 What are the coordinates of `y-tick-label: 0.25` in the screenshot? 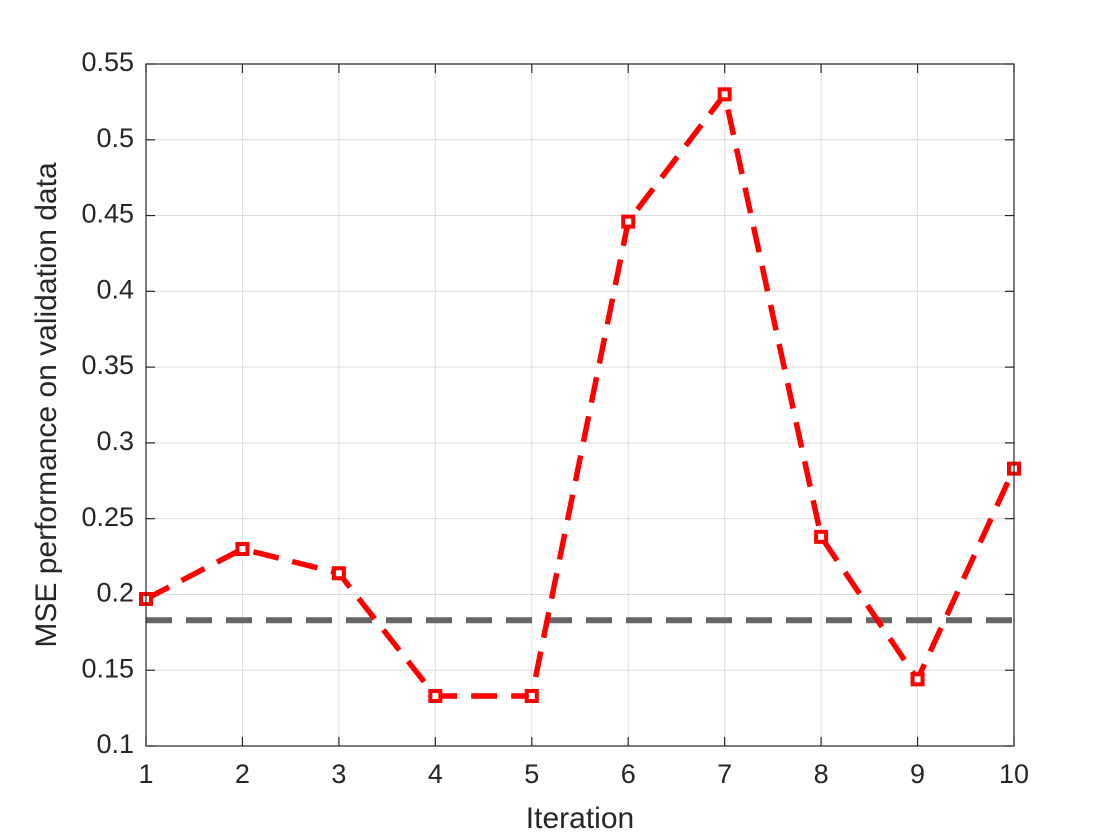 It's located at (107, 517).